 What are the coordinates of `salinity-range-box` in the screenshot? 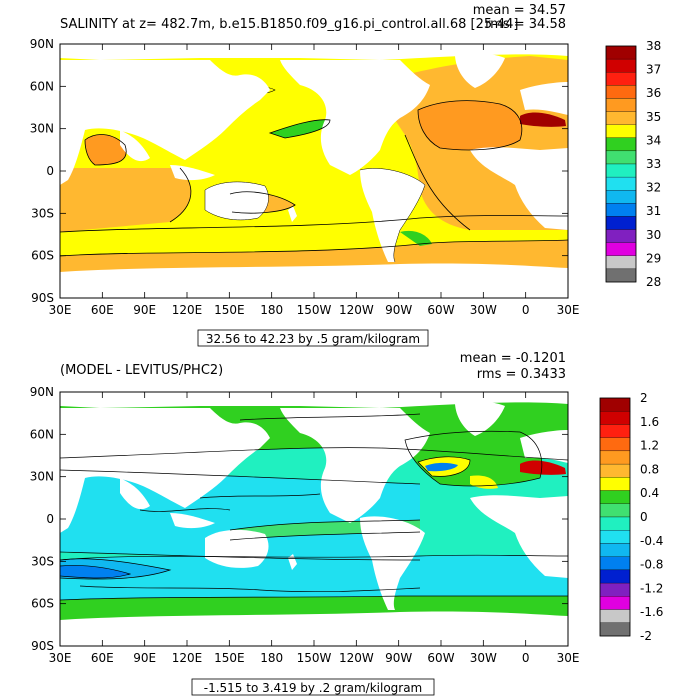 It's located at (313, 338).